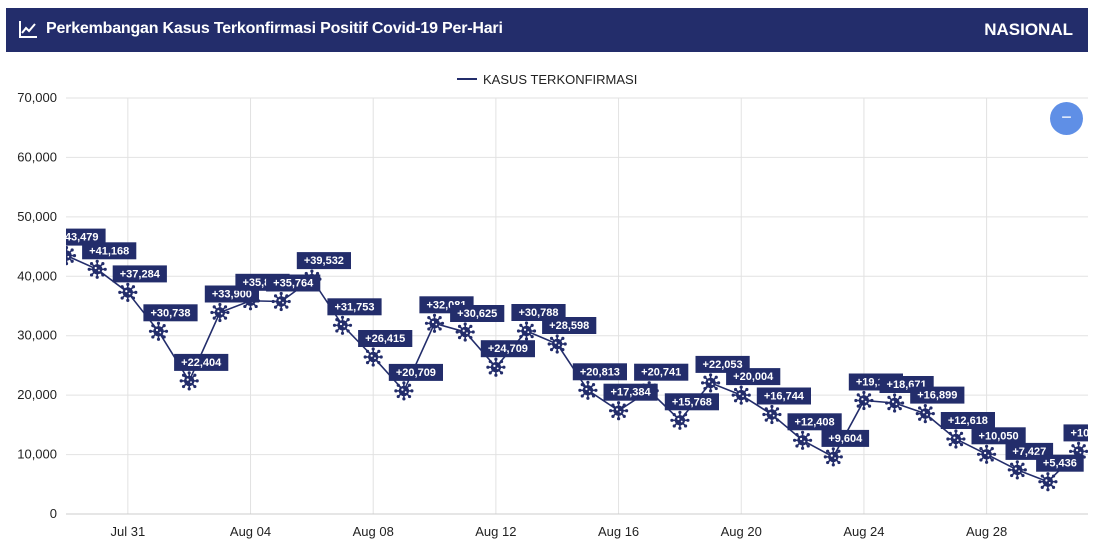  What do you see at coordinates (1083, 433) in the screenshot?
I see `data-label: +10,534` at bounding box center [1083, 433].